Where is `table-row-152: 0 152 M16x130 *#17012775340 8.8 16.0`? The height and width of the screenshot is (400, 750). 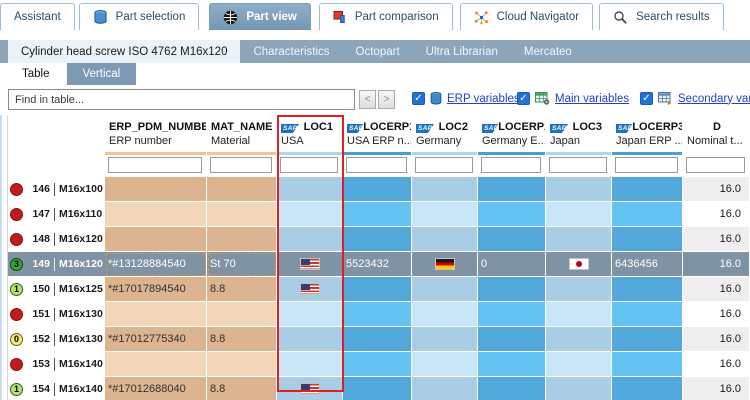
table-row-152: 0 152 M16x130 *#17012775340 8.8 16.0 is located at coordinates (375, 339).